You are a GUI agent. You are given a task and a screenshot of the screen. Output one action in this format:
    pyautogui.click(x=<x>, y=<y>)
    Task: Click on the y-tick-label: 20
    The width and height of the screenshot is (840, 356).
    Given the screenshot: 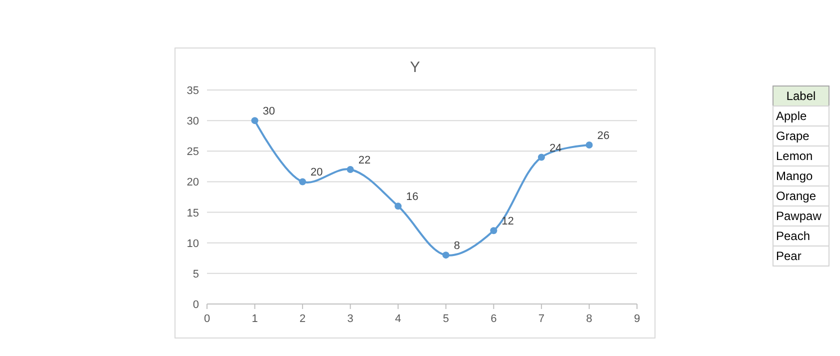 What is the action you would take?
    pyautogui.click(x=192, y=182)
    